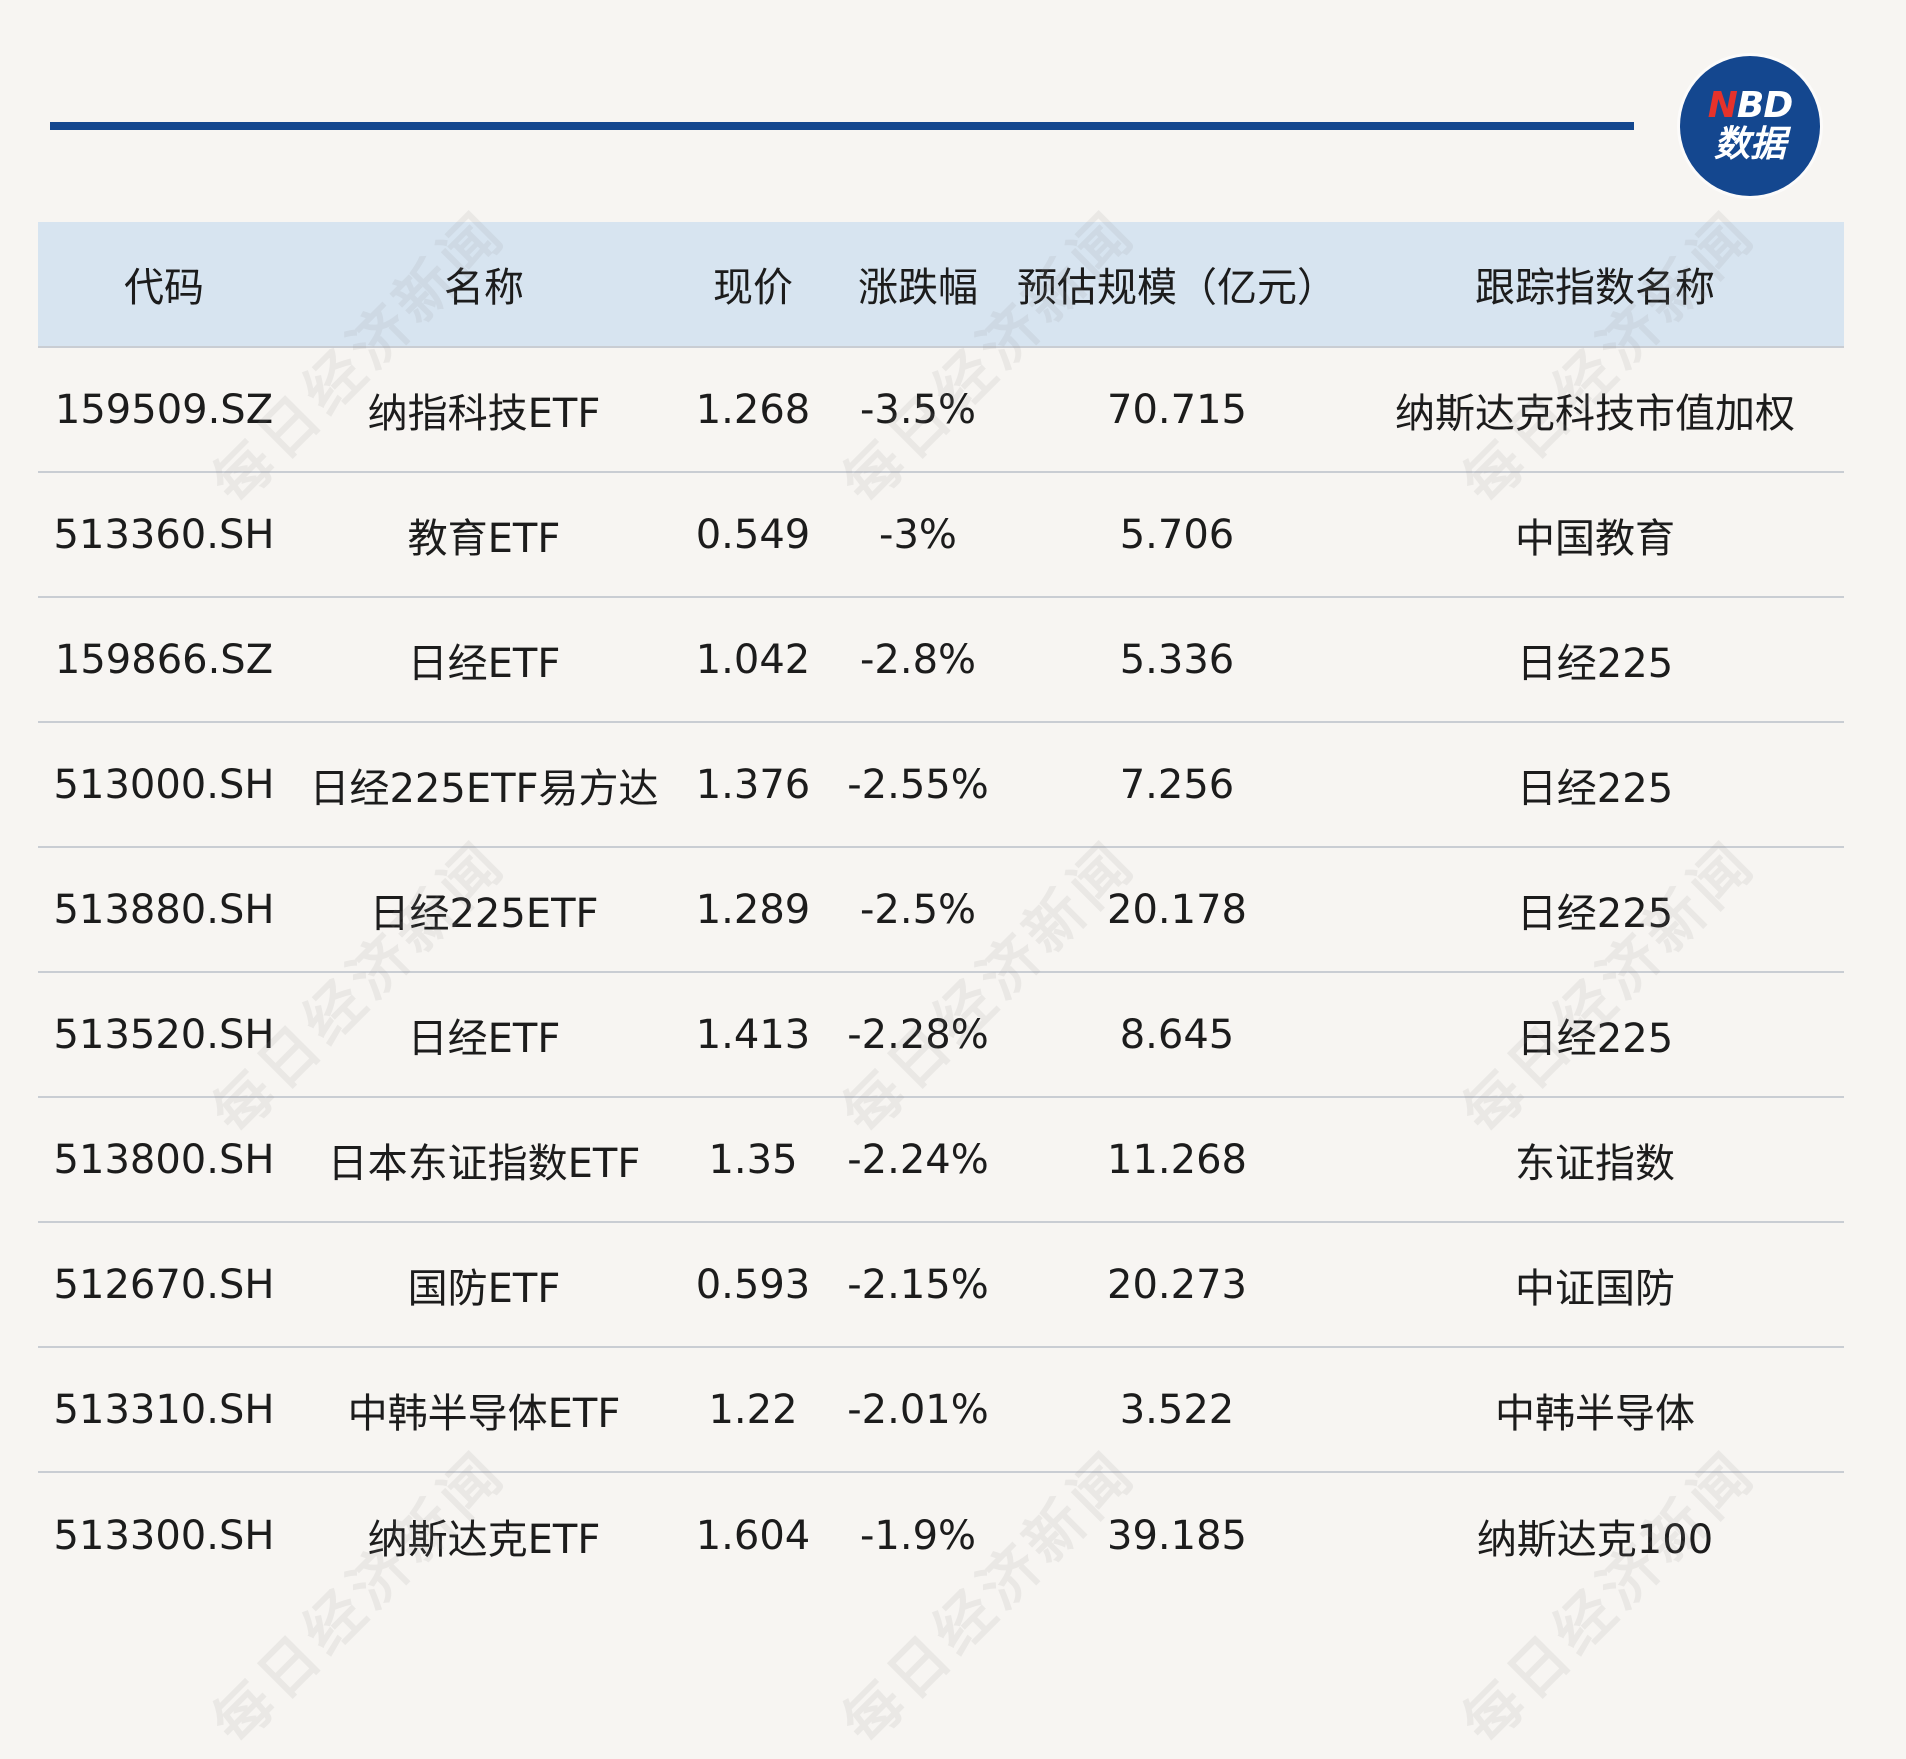 The width and height of the screenshot is (1906, 1759). Describe the element at coordinates (1595, 1413) in the screenshot. I see `cell-index: 中韩半导体` at that location.